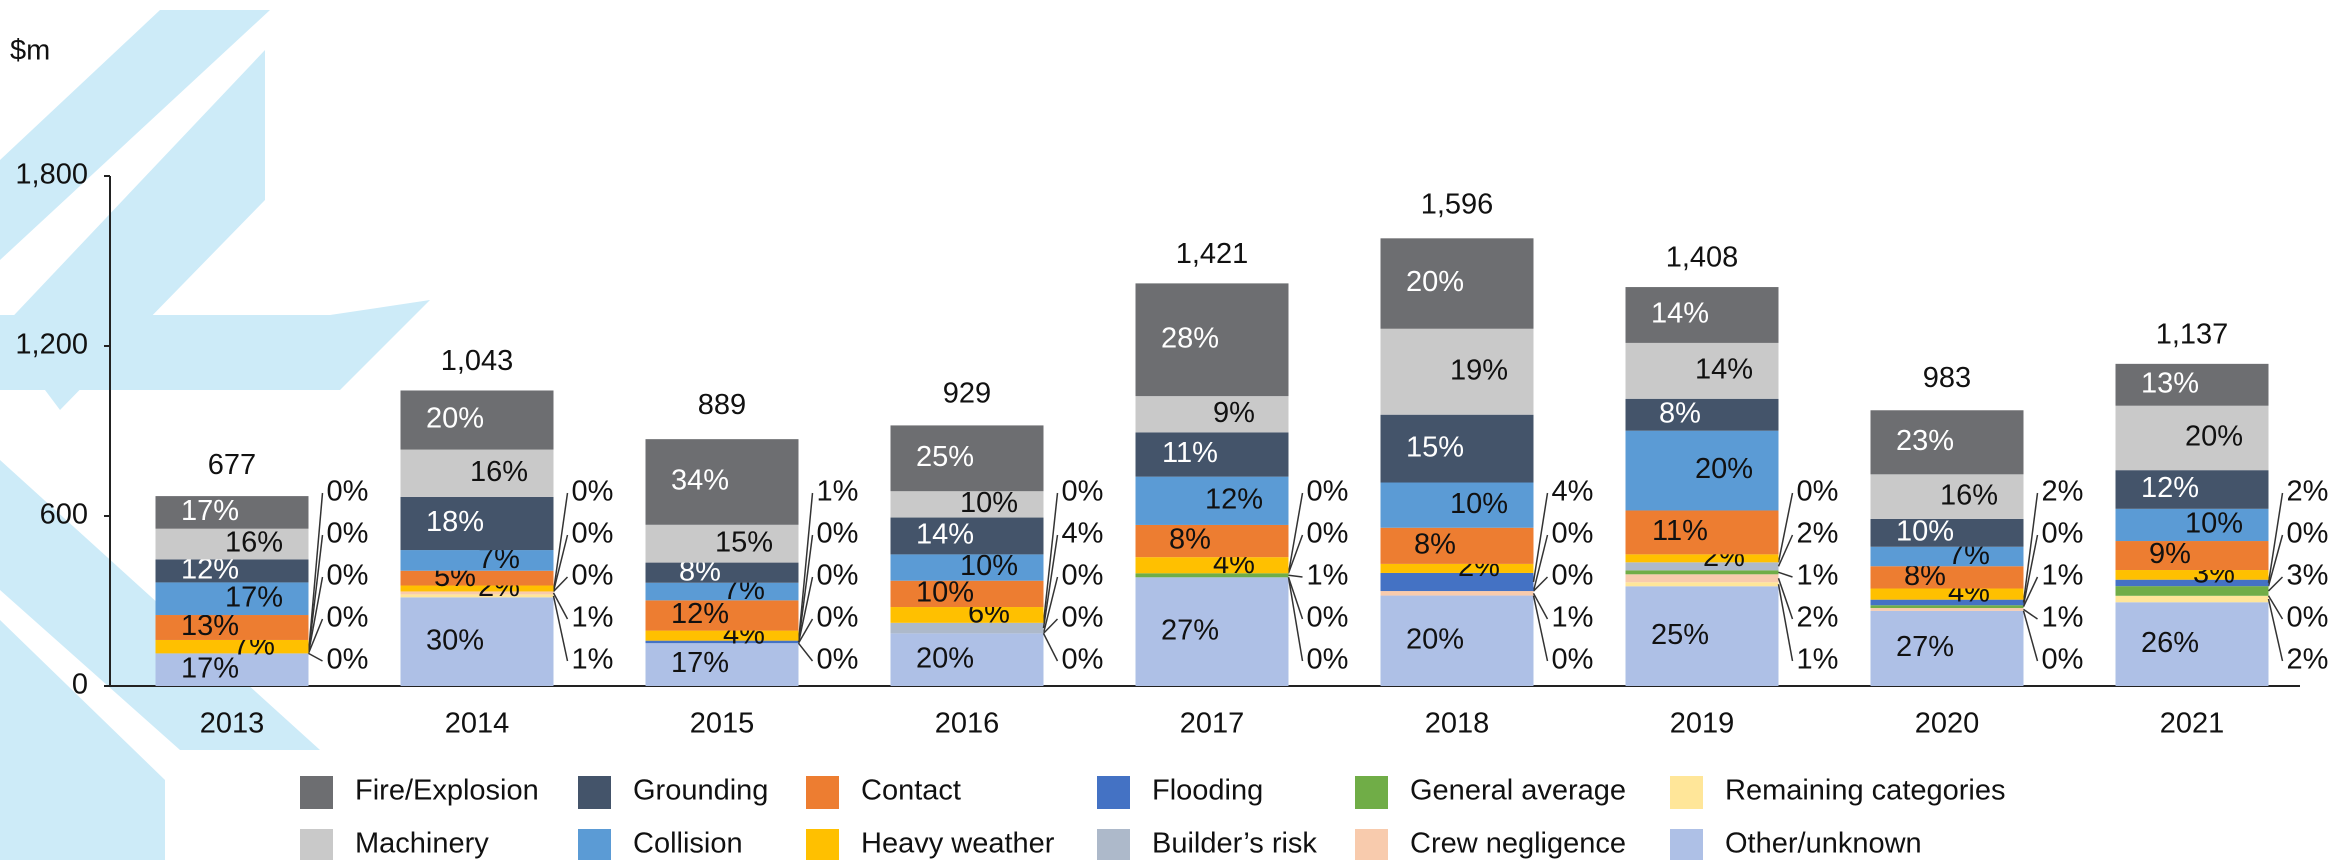  I want to click on x-tick-label: 2019, so click(1702, 724).